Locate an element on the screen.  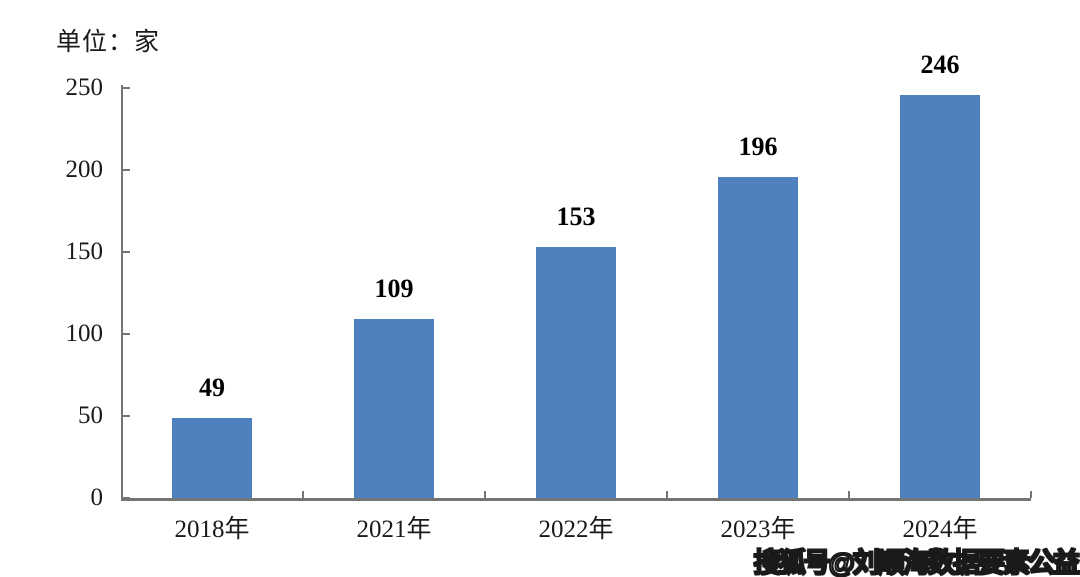
x-category-label: 2023年 is located at coordinates (758, 529).